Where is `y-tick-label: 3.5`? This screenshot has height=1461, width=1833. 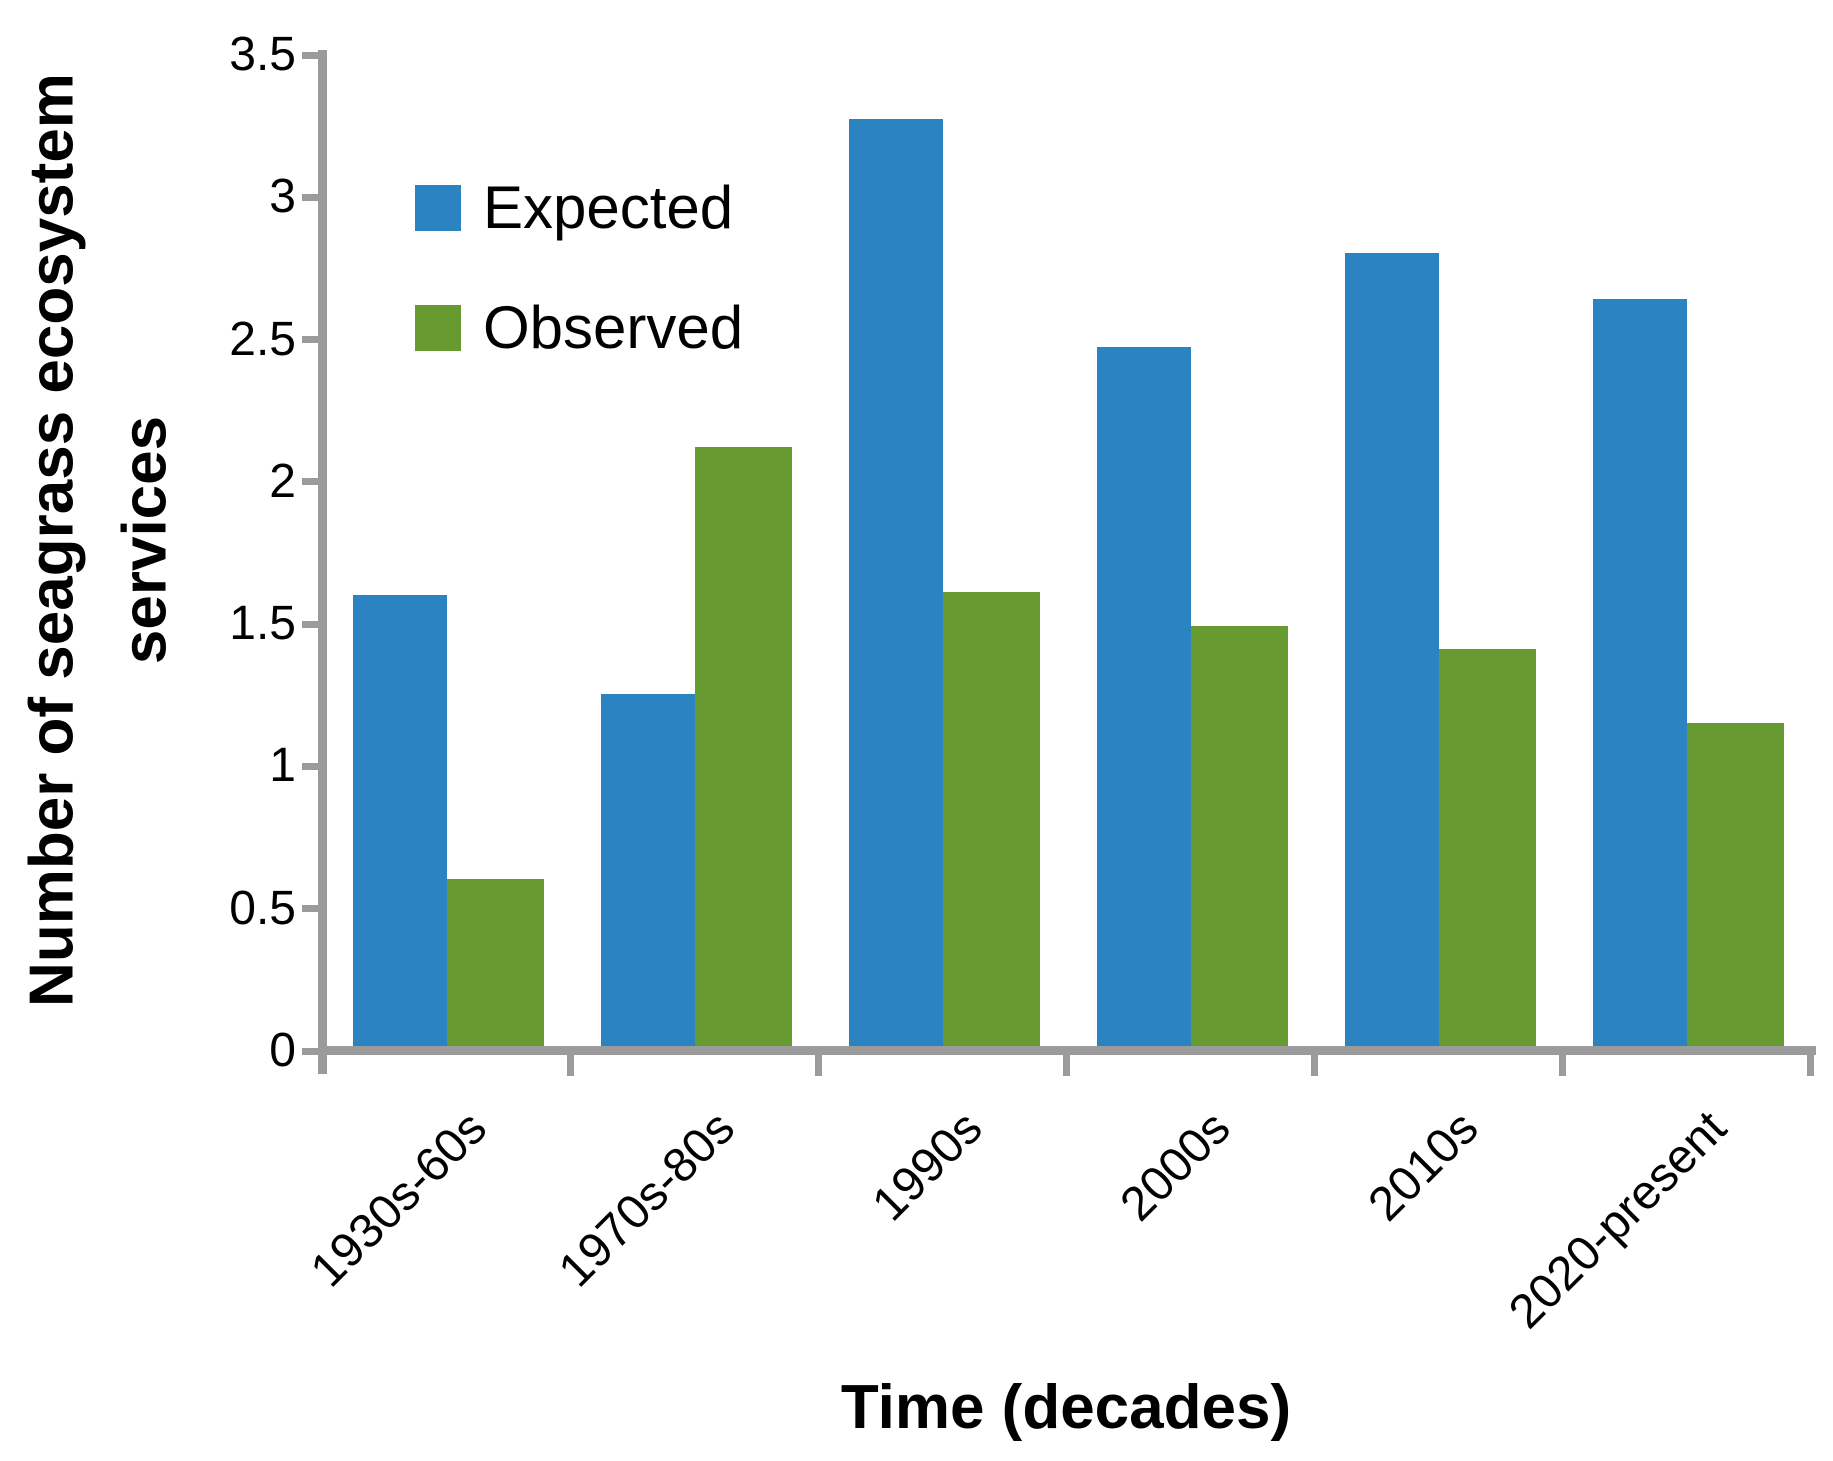 y-tick-label: 3.5 is located at coordinates (262, 54).